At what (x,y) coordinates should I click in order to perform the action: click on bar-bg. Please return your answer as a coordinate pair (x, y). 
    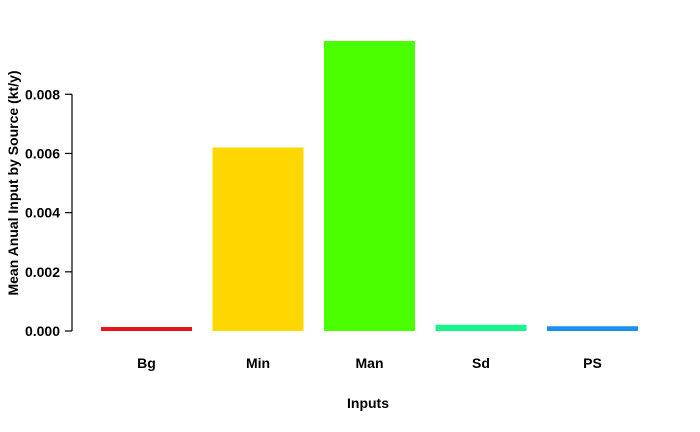
    Looking at the image, I should click on (146, 329).